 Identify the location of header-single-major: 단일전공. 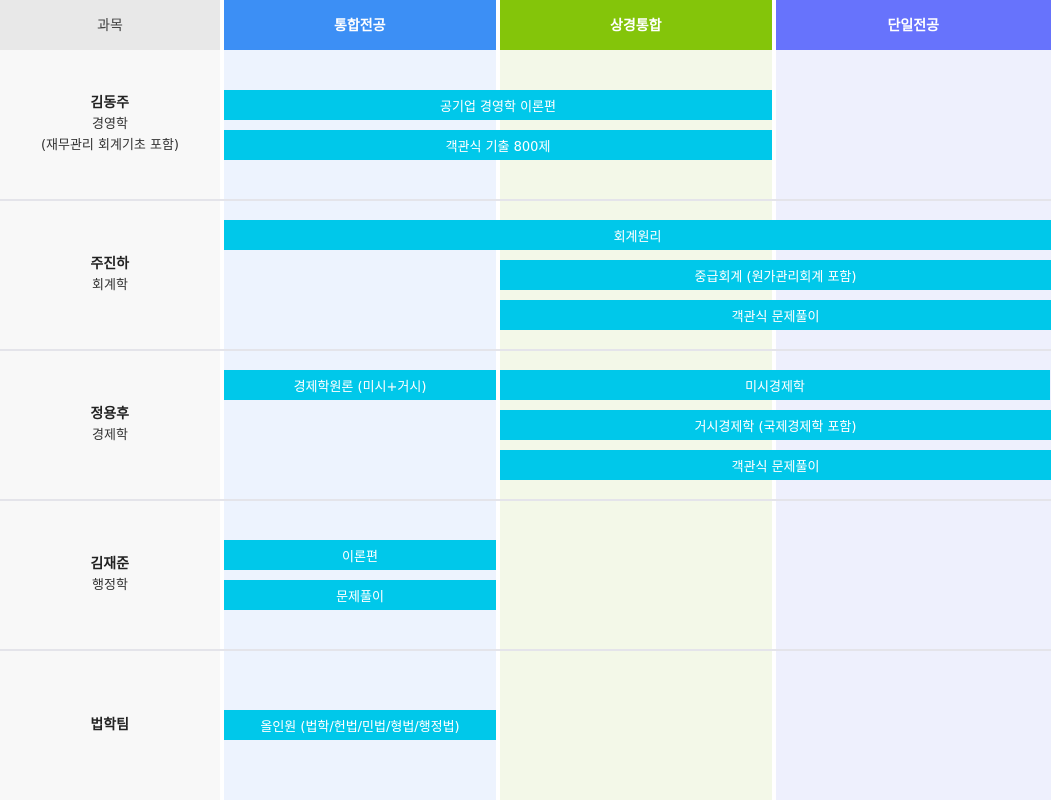
(913, 25).